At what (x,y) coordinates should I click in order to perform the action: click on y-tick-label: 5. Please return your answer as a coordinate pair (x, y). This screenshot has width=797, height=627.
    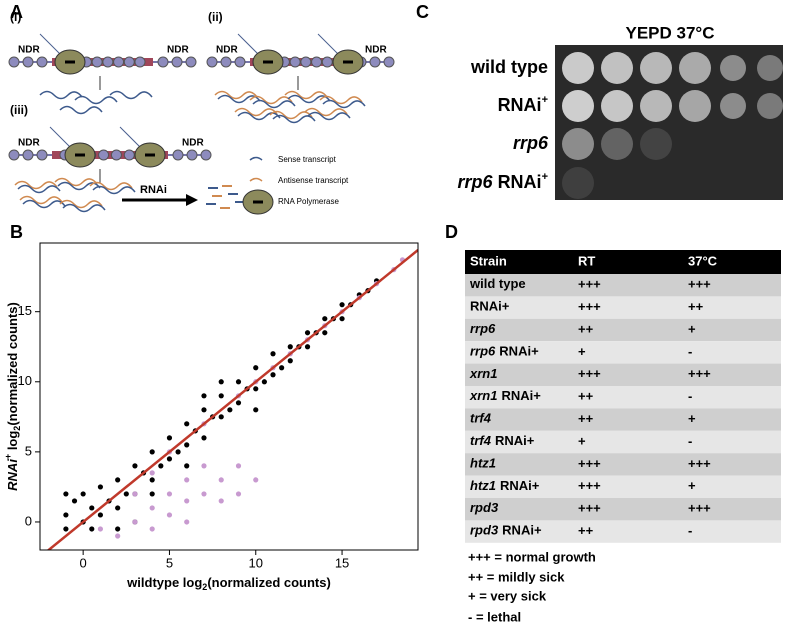
    Looking at the image, I should click on (28, 450).